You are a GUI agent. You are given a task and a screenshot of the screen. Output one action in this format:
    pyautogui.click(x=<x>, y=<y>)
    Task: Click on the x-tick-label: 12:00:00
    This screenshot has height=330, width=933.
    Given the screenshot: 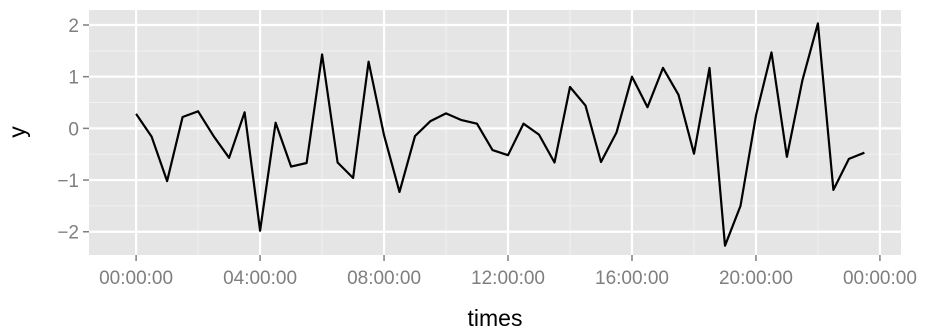 What is the action you would take?
    pyautogui.click(x=508, y=278)
    